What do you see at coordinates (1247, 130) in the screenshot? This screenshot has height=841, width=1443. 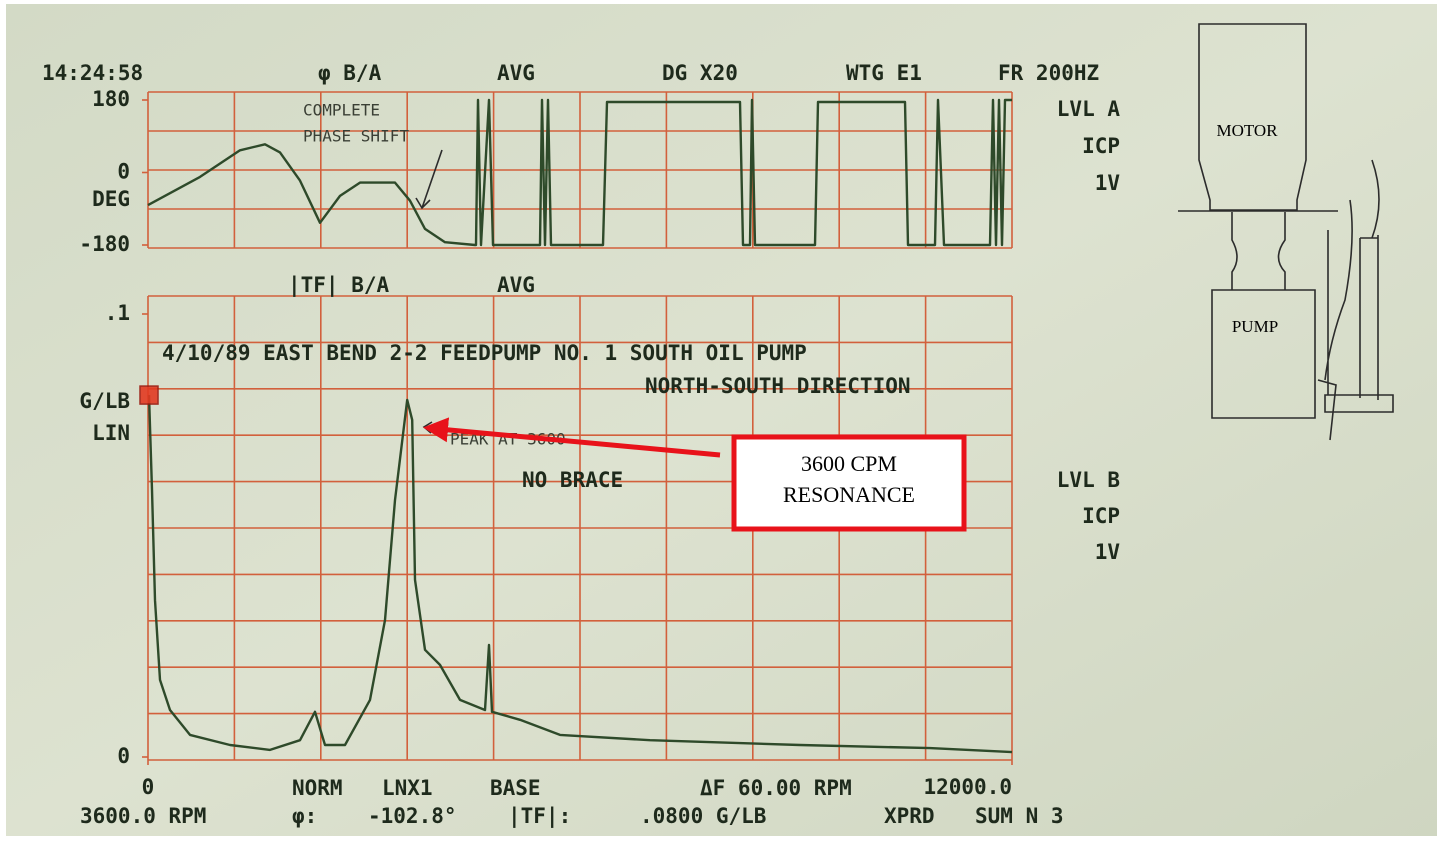 I see `motor-label: MOTOR` at bounding box center [1247, 130].